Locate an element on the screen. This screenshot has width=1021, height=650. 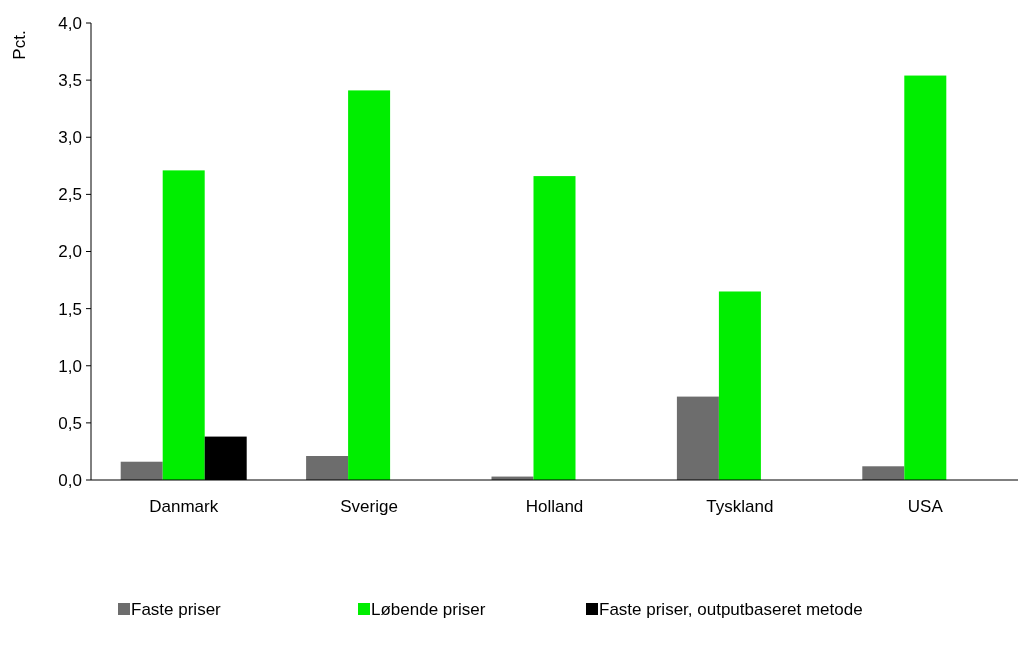
x-tick-label: Holland is located at coordinates (554, 506).